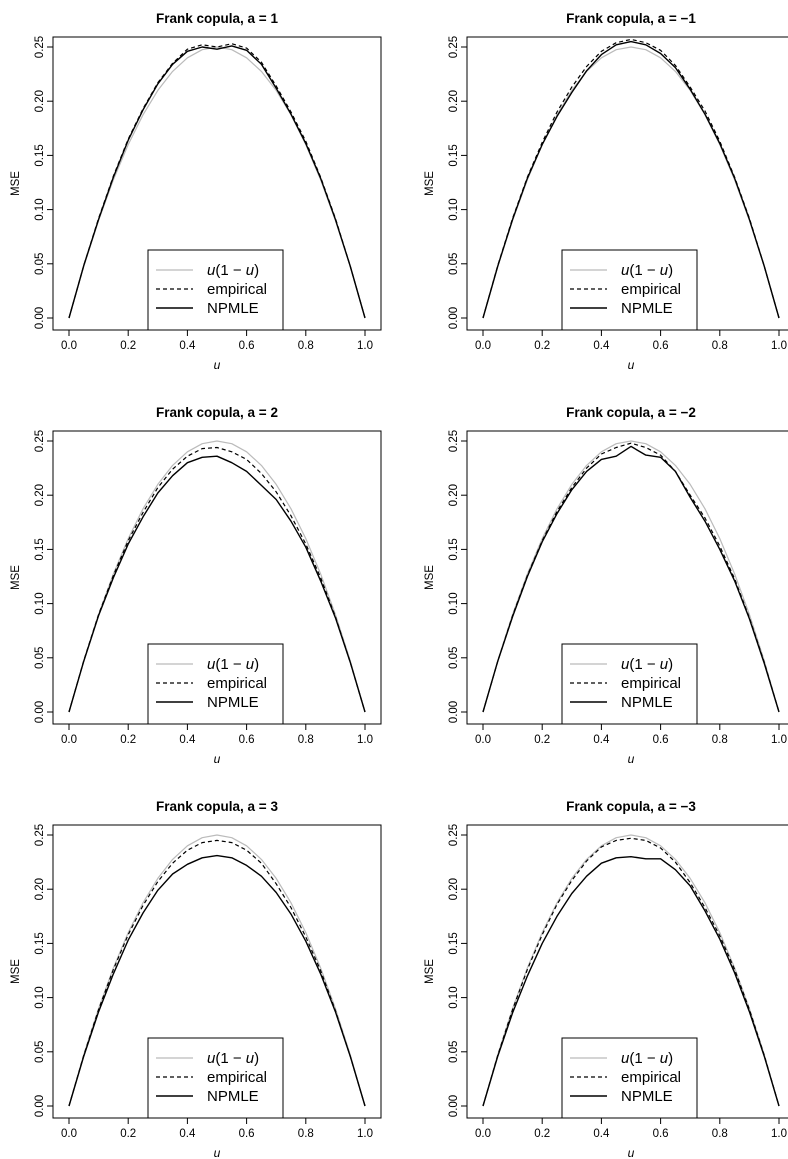 The width and height of the screenshot is (788, 1159). Describe the element at coordinates (217, 806) in the screenshot. I see `panel-title: Frank copula, a = 3` at that location.